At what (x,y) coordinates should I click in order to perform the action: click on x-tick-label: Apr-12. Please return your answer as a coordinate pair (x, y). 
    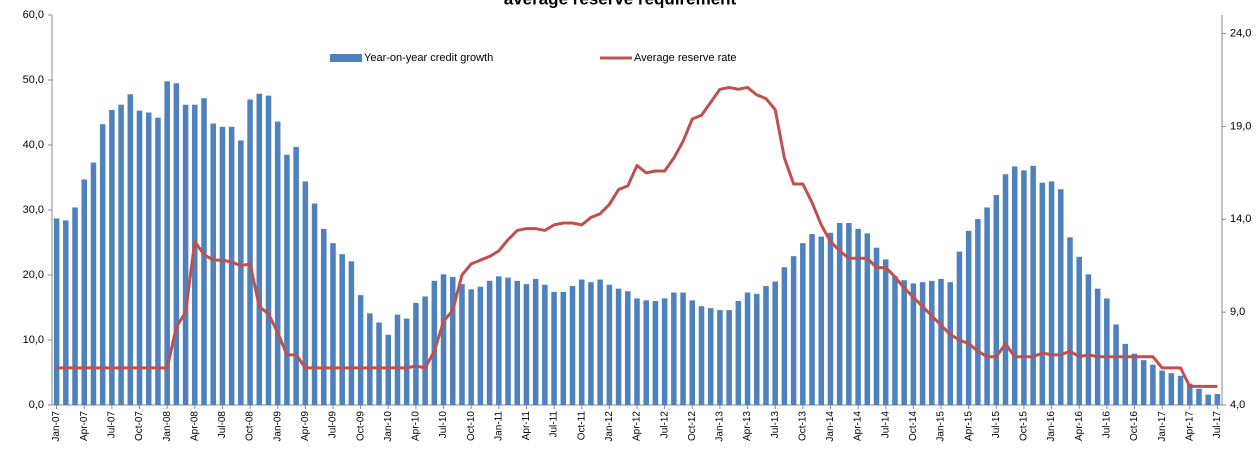
    Looking at the image, I should click on (637, 426).